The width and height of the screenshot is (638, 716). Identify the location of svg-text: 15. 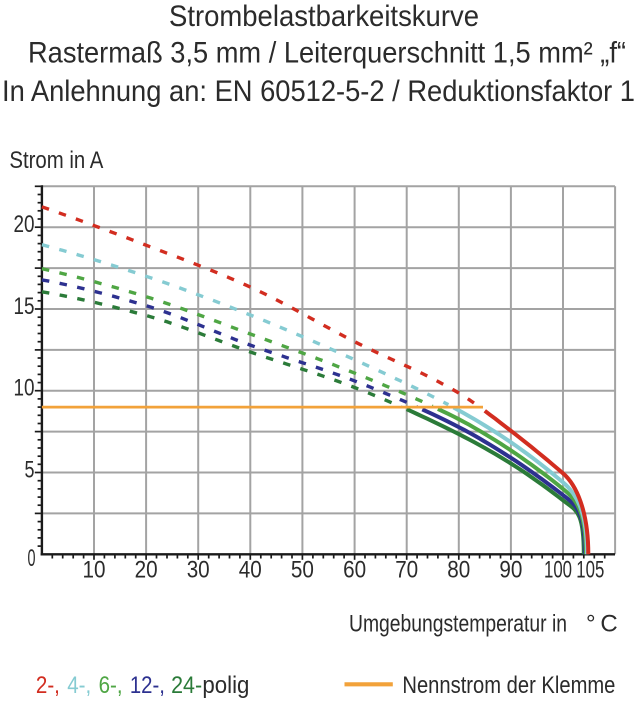
(24, 306).